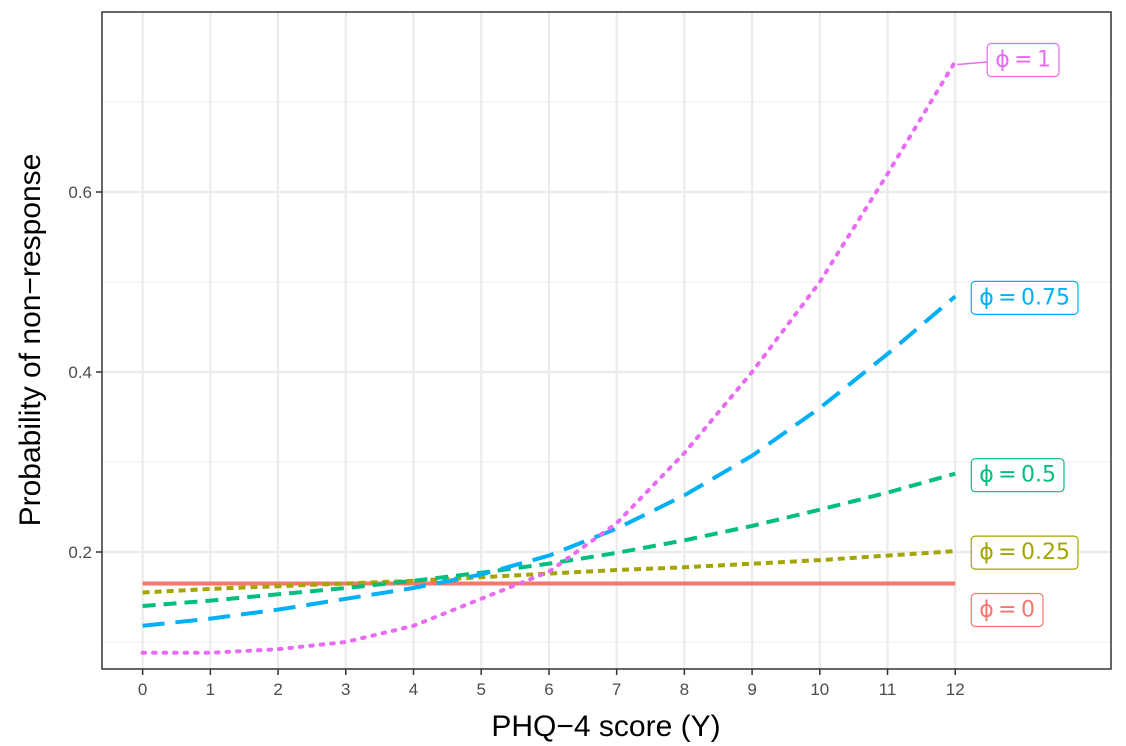 The image size is (1126, 746). What do you see at coordinates (413, 689) in the screenshot?
I see `x-tick-label: 4` at bounding box center [413, 689].